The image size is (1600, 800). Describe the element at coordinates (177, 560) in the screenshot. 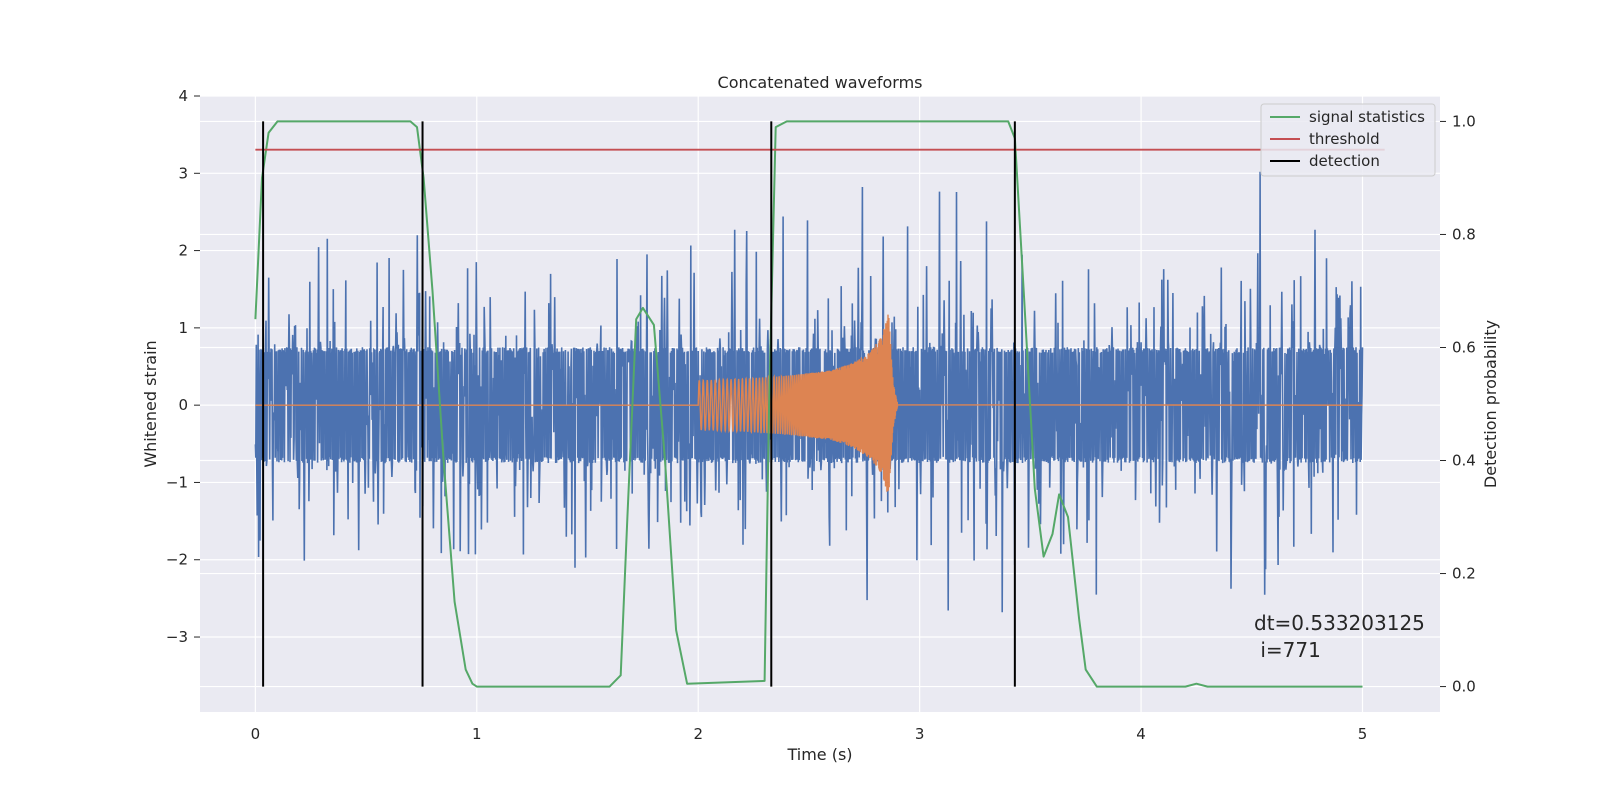

I see `y-tick-label: −2` at that location.